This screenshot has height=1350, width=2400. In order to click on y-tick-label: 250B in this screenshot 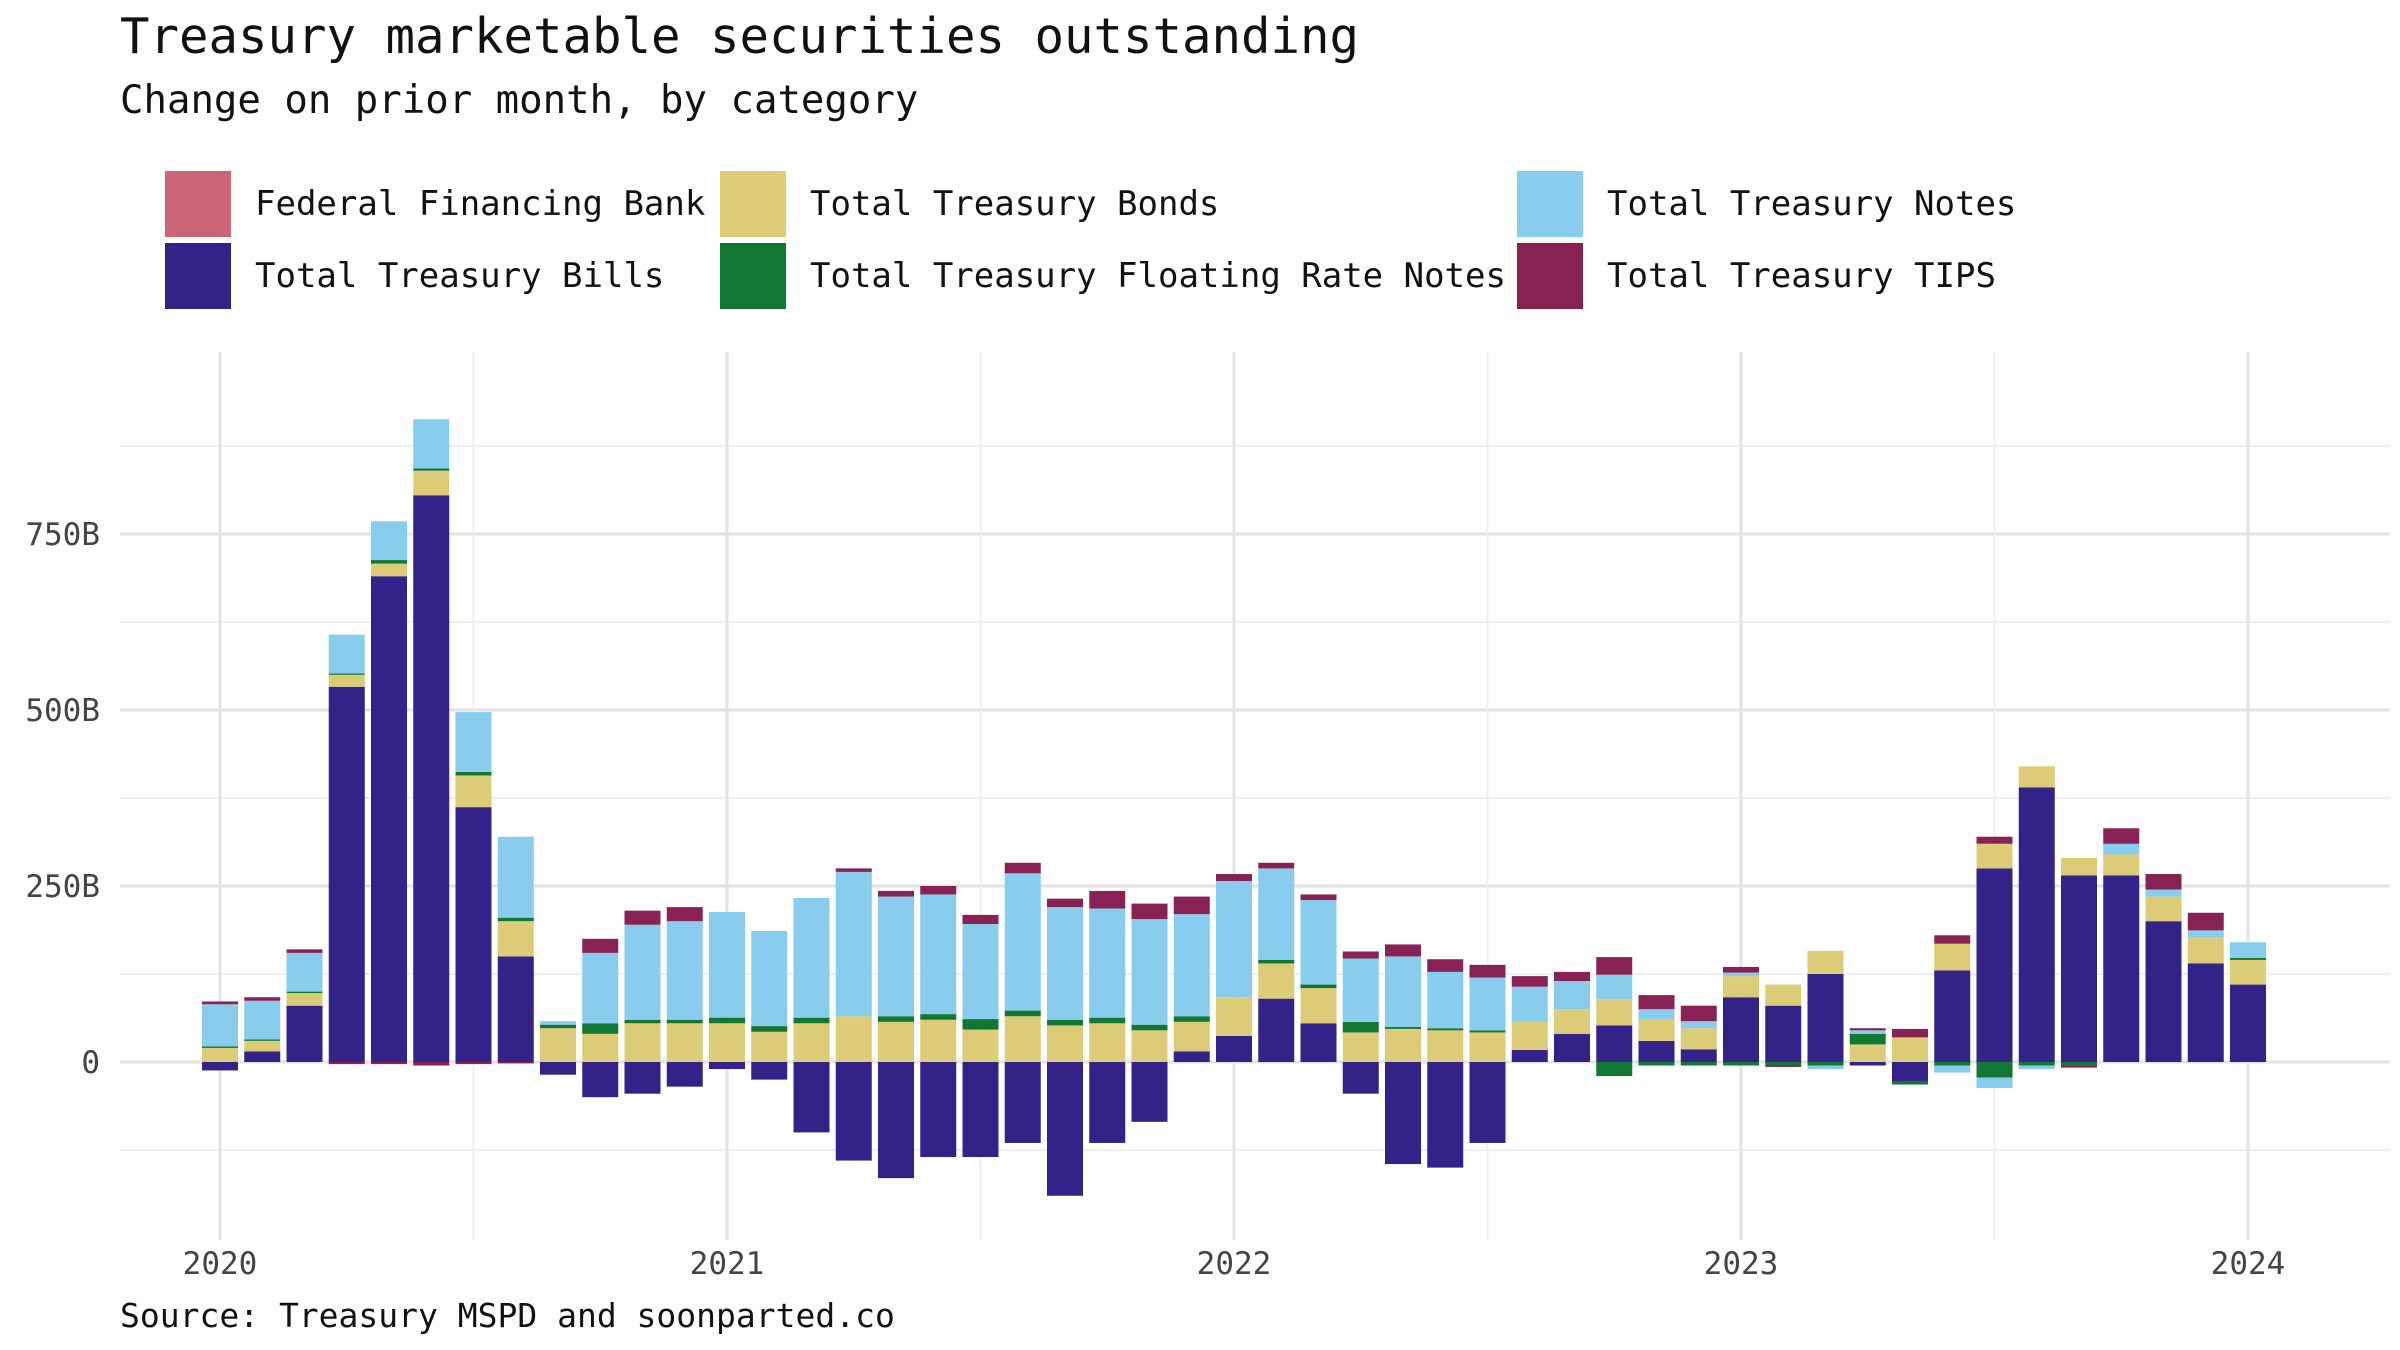, I will do `click(62, 887)`.